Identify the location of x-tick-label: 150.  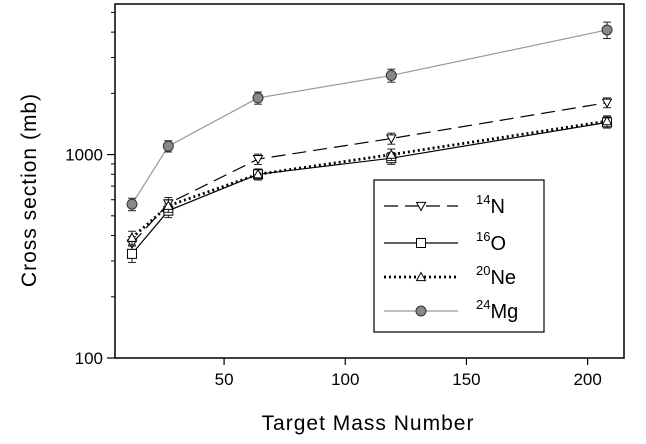
(466, 379).